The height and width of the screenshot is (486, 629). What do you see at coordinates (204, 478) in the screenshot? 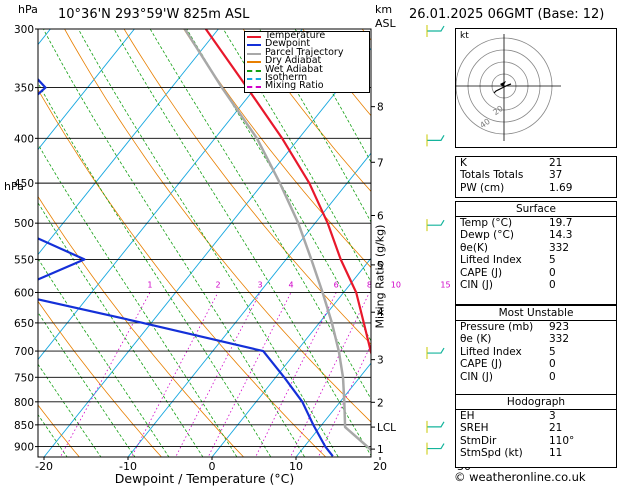
I see `x-axis-label: Dewpoint / Temperature (°C)` at bounding box center [204, 478].